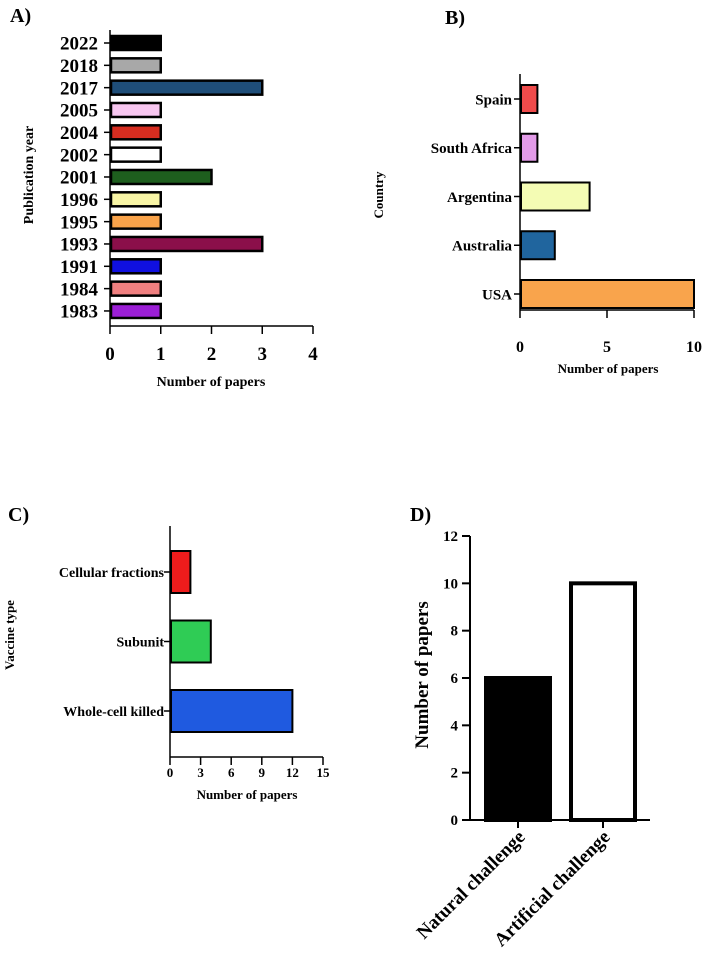  Describe the element at coordinates (110, 354) in the screenshot. I see `panela-x-tick-label: 0` at that location.